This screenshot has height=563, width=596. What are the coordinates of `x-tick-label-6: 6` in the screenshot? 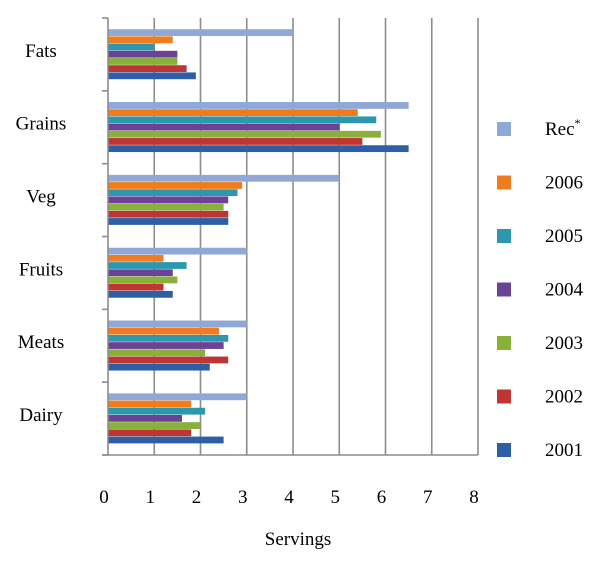 It's located at (382, 497).